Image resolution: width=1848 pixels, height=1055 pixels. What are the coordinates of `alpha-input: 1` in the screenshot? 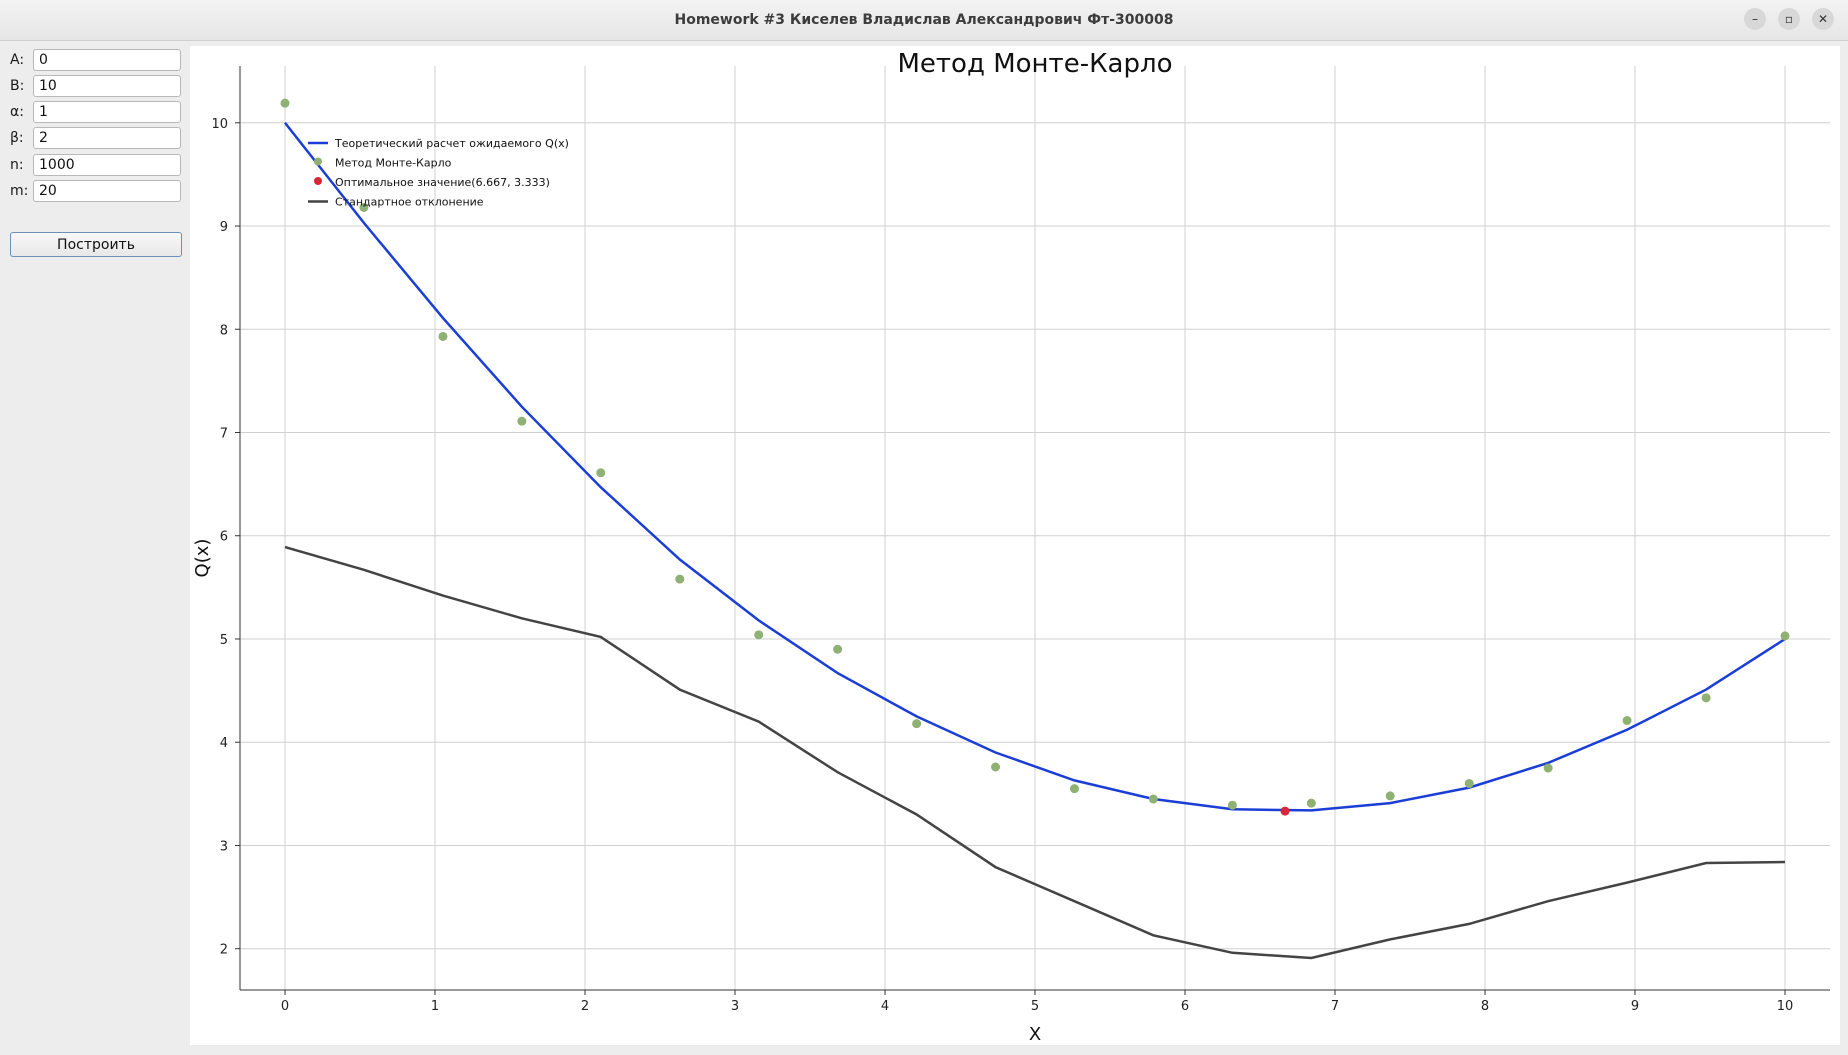 It's located at (107, 112).